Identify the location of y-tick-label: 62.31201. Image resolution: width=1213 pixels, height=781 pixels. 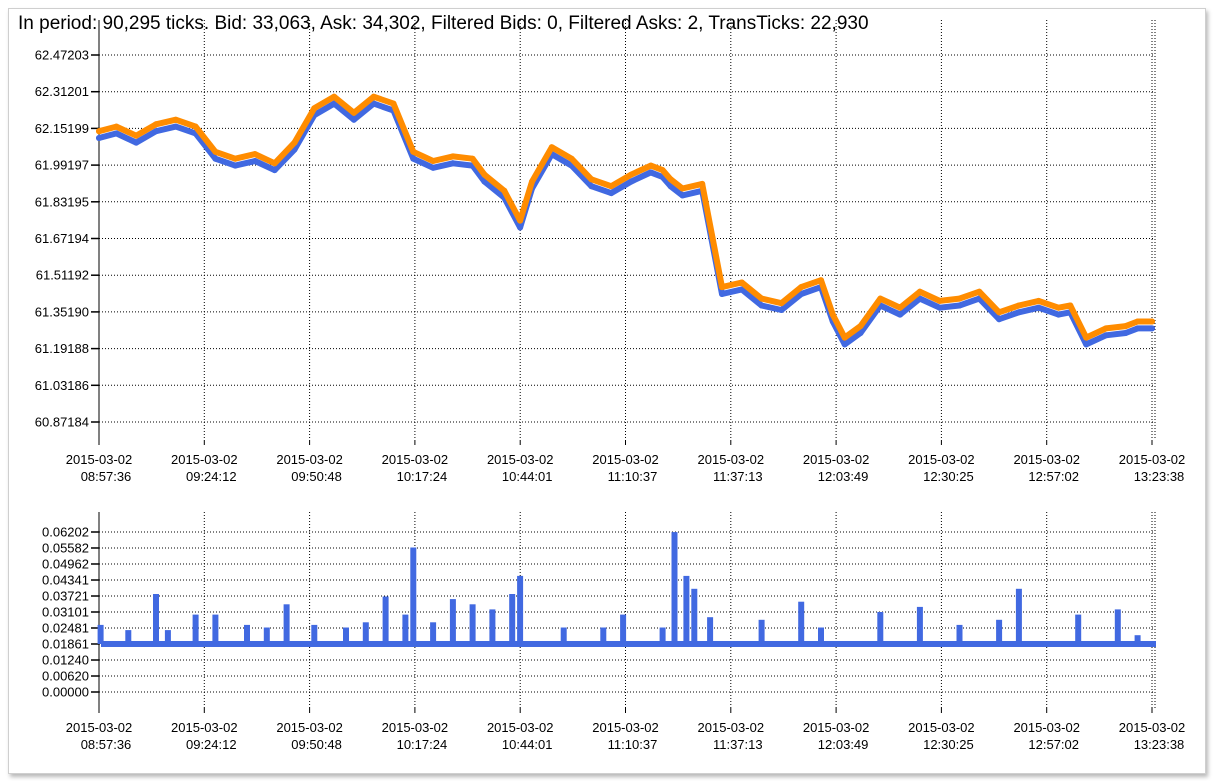
(62, 91).